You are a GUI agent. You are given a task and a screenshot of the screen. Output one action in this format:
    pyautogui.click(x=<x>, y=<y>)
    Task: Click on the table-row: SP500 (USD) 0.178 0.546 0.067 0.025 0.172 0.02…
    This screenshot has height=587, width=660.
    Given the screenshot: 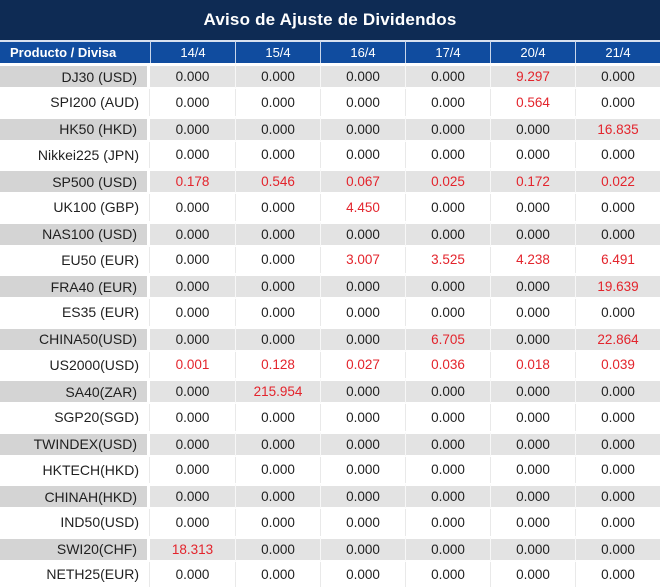 What is the action you would take?
    pyautogui.click(x=330, y=181)
    